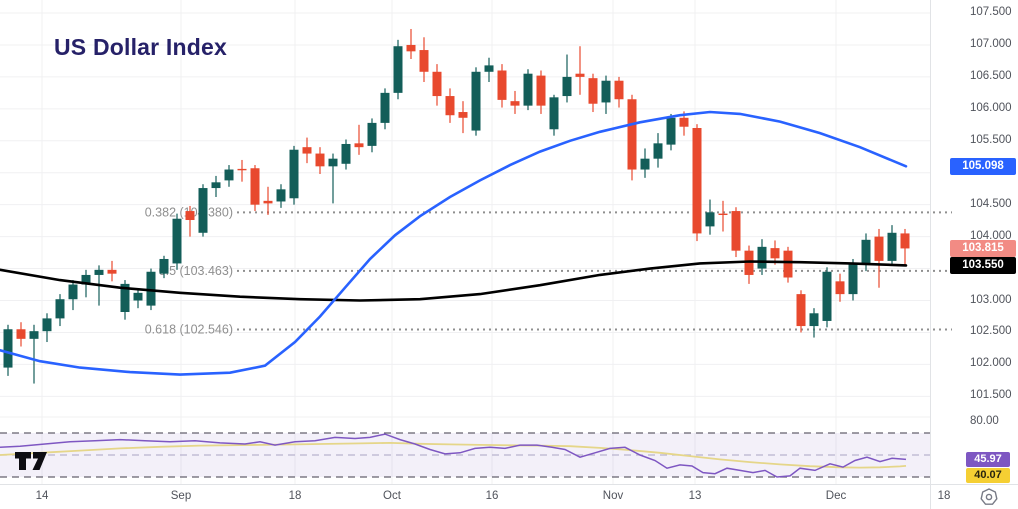 The width and height of the screenshot is (1018, 509). What do you see at coordinates (991, 75) in the screenshot?
I see `price-axis-label: 106.500` at bounding box center [991, 75].